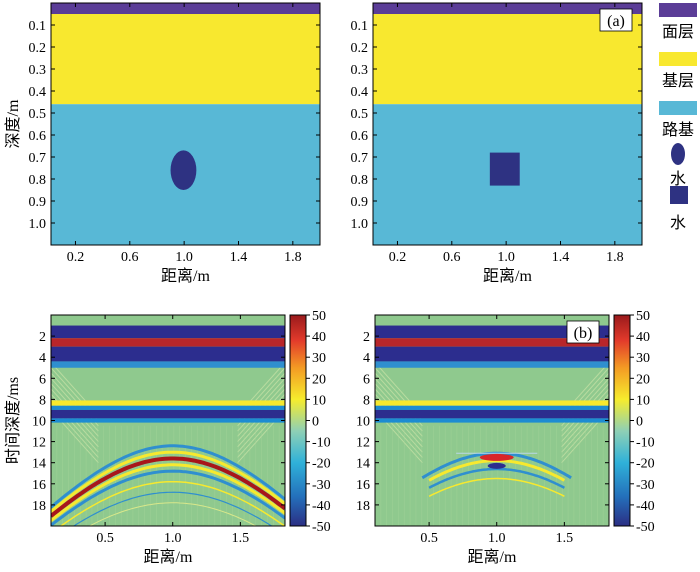 The image size is (700, 572). What do you see at coordinates (298, 420) in the screenshot?
I see `colorbar-gradient` at bounding box center [298, 420].